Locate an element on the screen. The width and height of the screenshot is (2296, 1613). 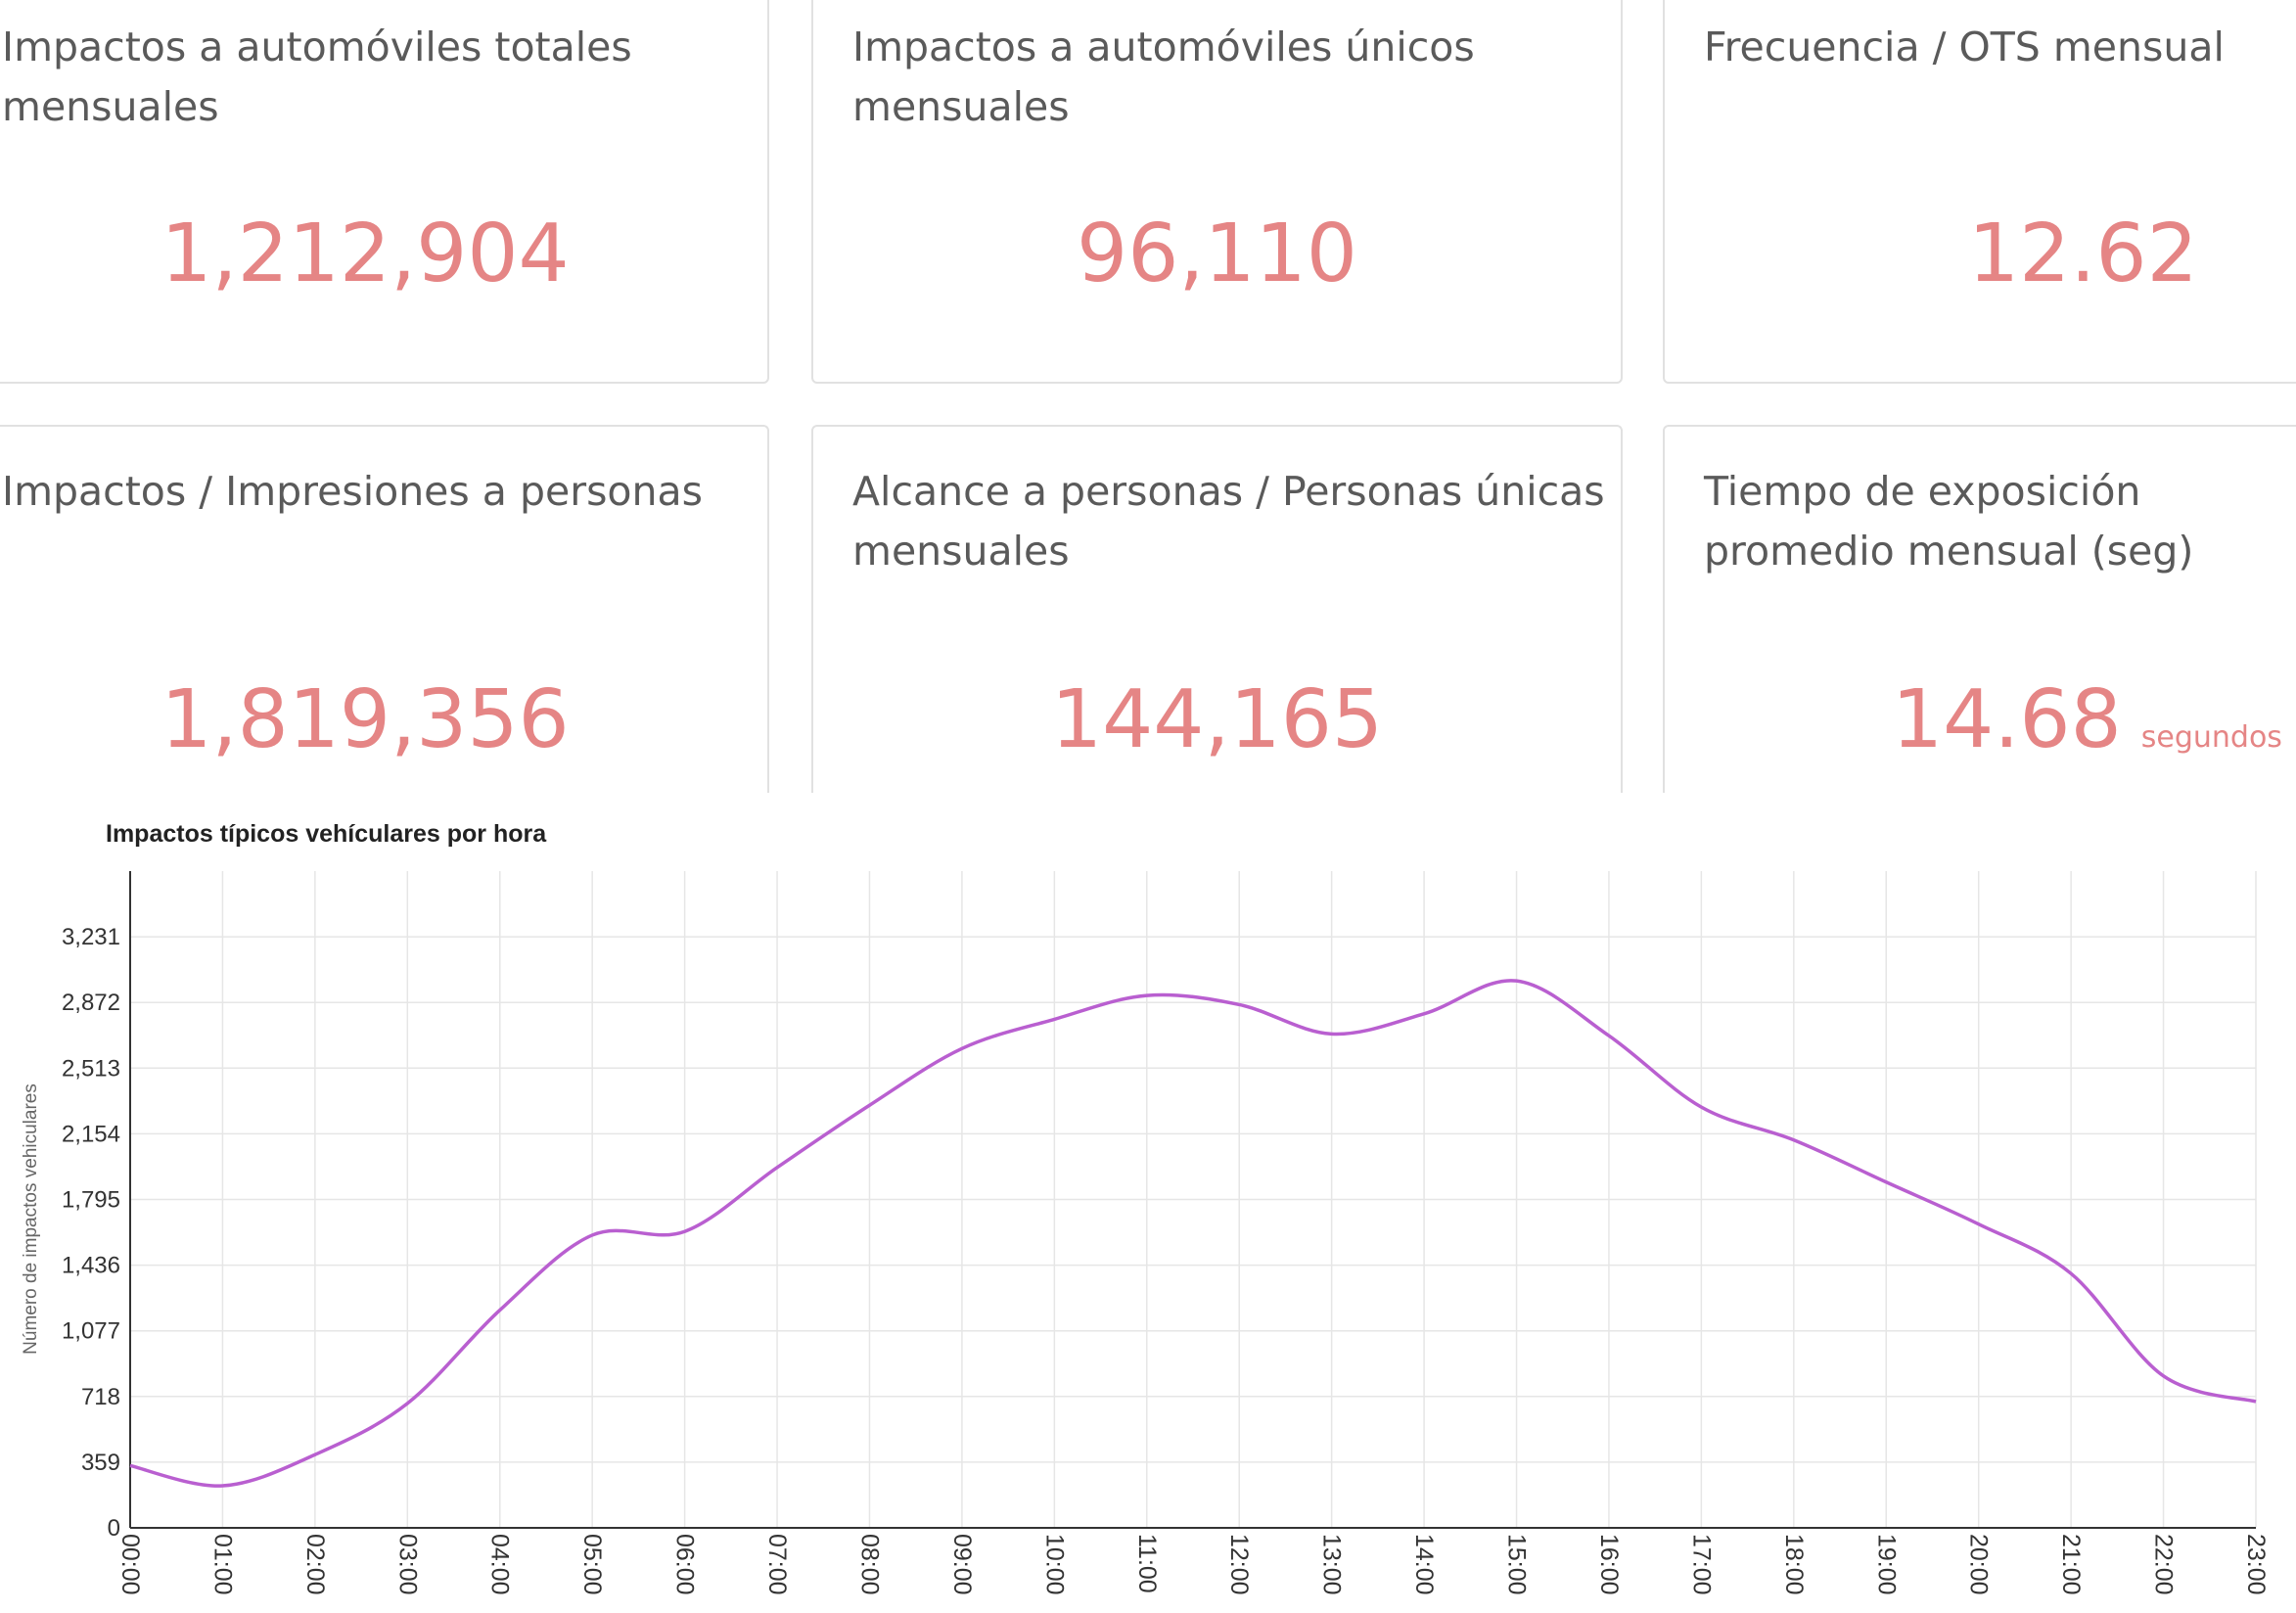
x-tick-label: 02:00 is located at coordinates (315, 1564).